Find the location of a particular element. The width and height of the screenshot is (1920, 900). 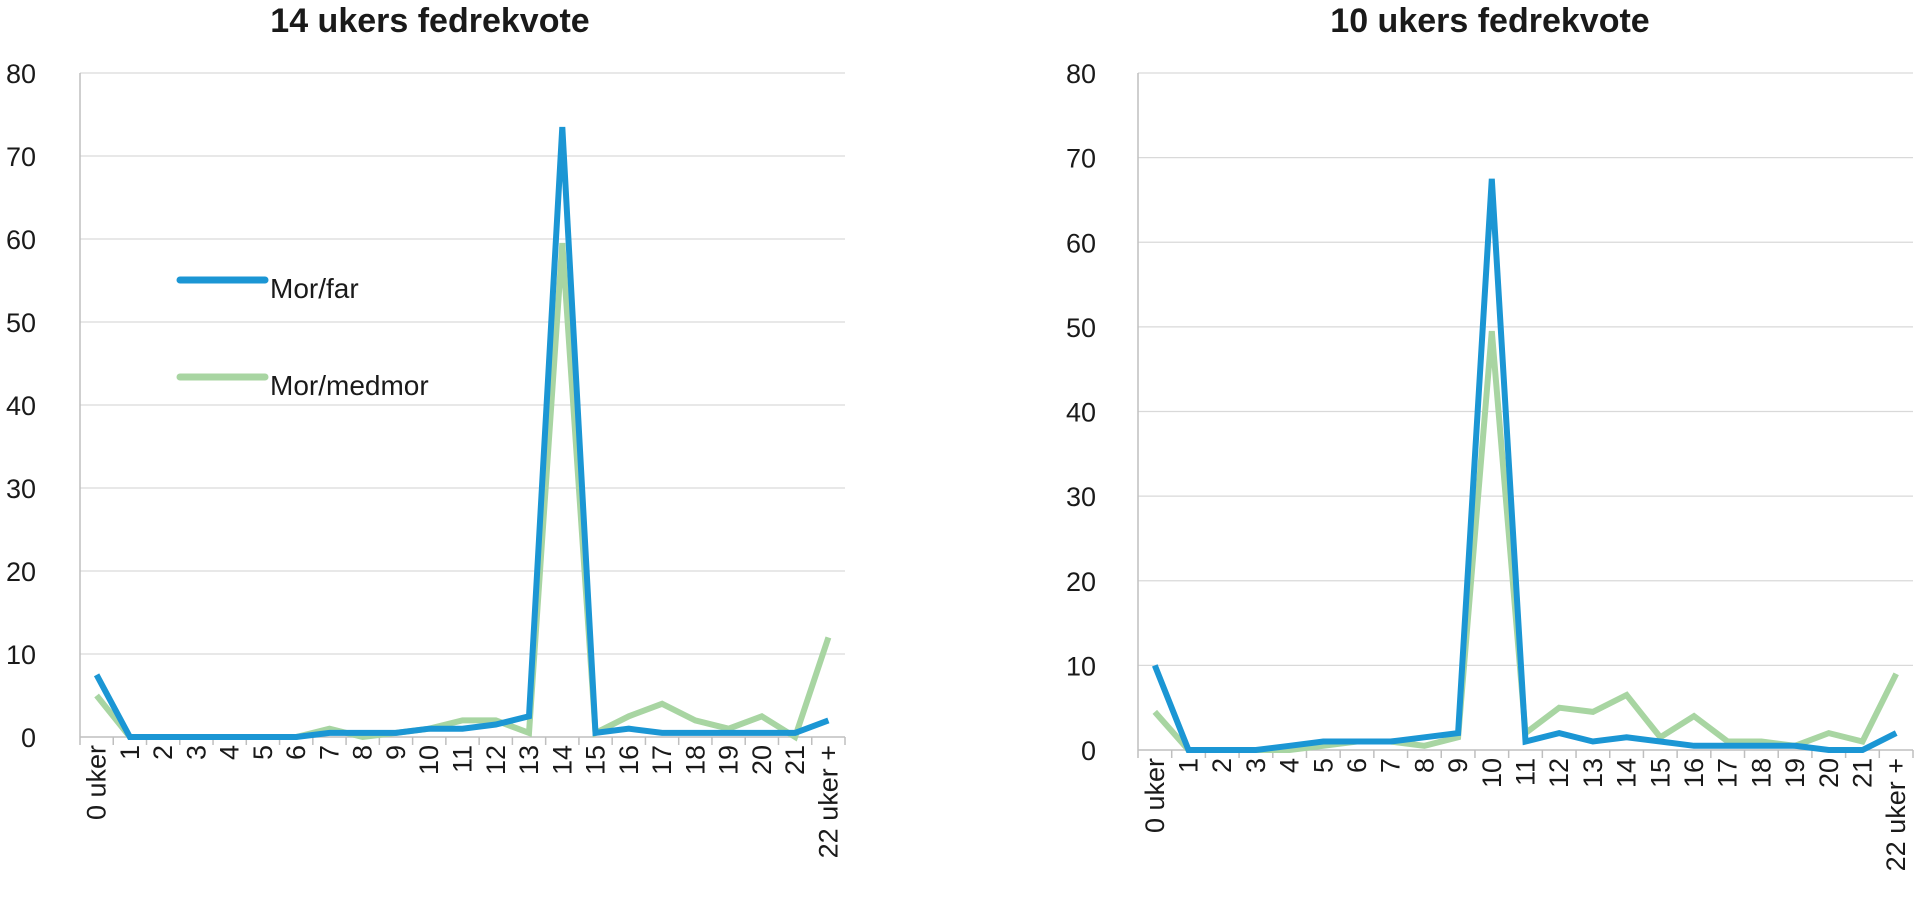

legend-label: Mor/far is located at coordinates (314, 288).